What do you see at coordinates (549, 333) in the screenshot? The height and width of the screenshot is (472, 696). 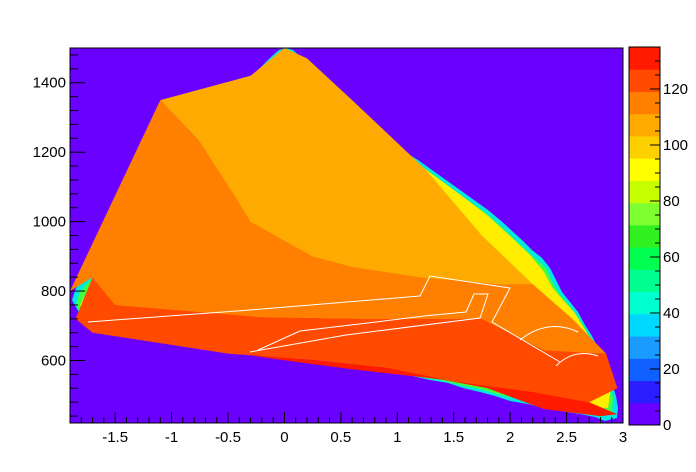 I see `boundary-arc-outer` at bounding box center [549, 333].